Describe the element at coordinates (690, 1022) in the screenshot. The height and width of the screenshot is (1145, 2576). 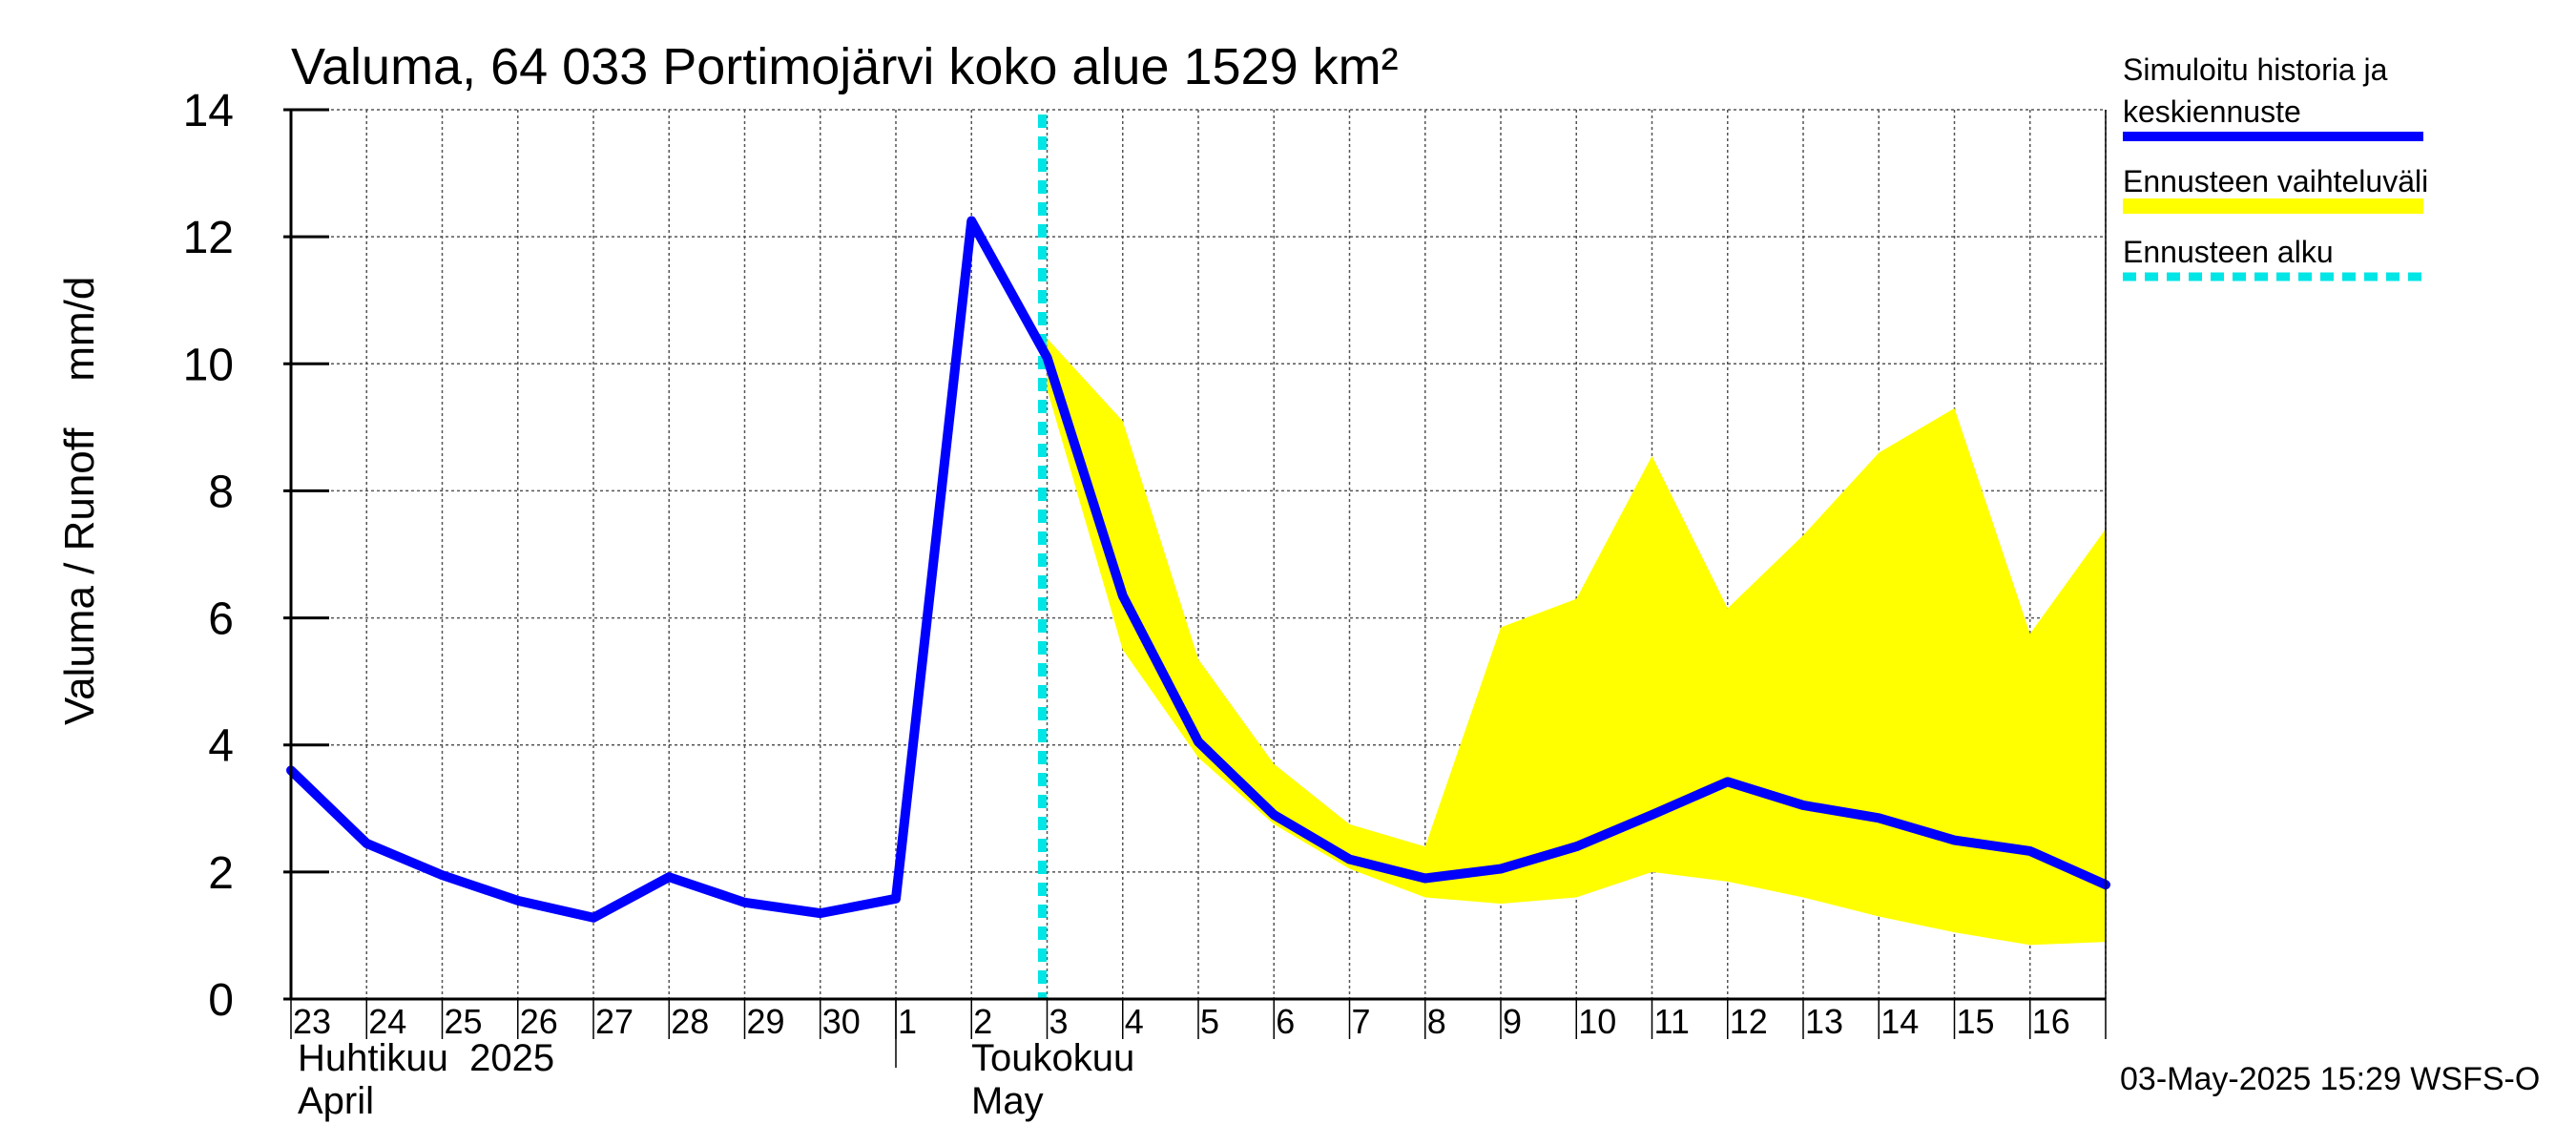
I see `x-tick-label: 28` at that location.